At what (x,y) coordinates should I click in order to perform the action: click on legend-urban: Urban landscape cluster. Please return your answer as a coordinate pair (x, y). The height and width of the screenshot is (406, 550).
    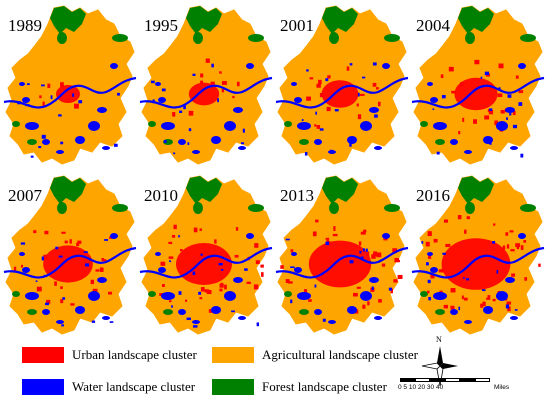
    Looking at the image, I should click on (109, 355).